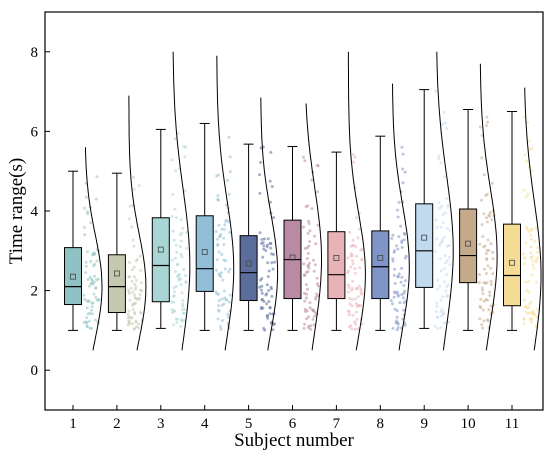  What do you see at coordinates (468, 424) in the screenshot?
I see `x-tick-label: 10` at bounding box center [468, 424].